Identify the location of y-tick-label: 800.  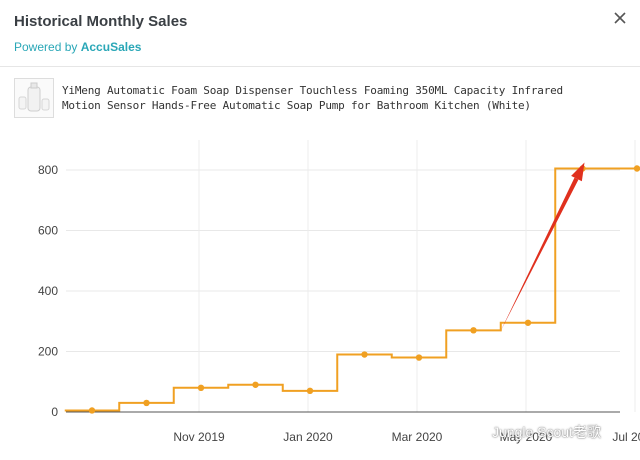
(48, 170).